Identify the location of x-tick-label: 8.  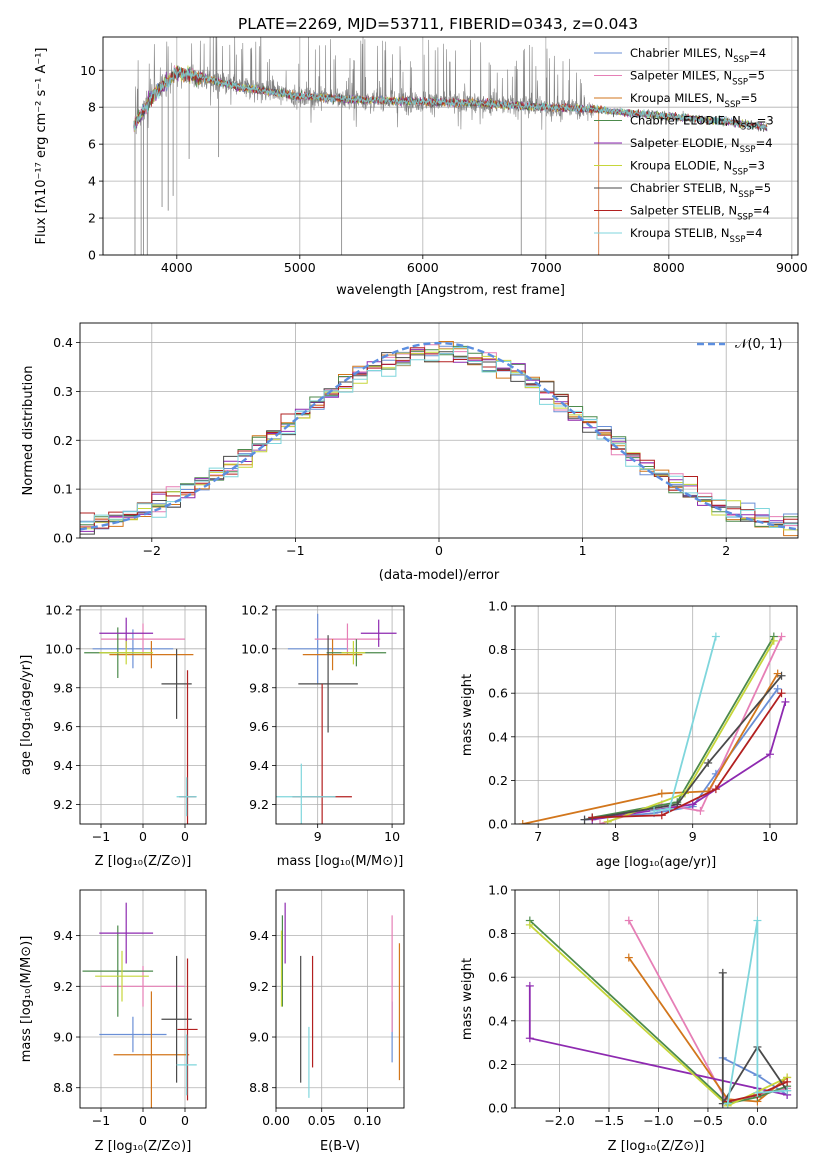
(615, 836).